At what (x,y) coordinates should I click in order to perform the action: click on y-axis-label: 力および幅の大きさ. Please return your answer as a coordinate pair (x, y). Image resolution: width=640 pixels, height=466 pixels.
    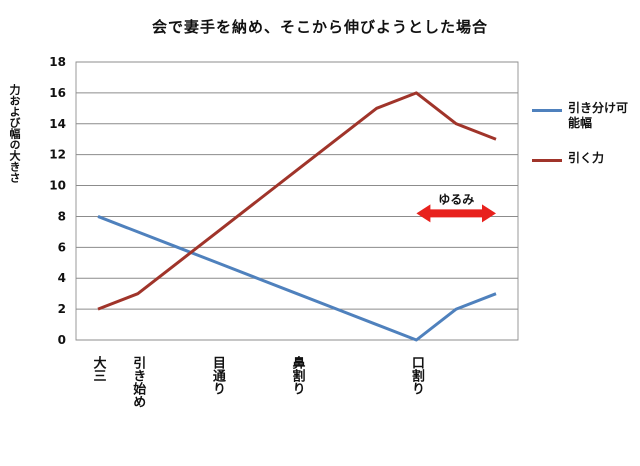
    Looking at the image, I should click on (14, 133).